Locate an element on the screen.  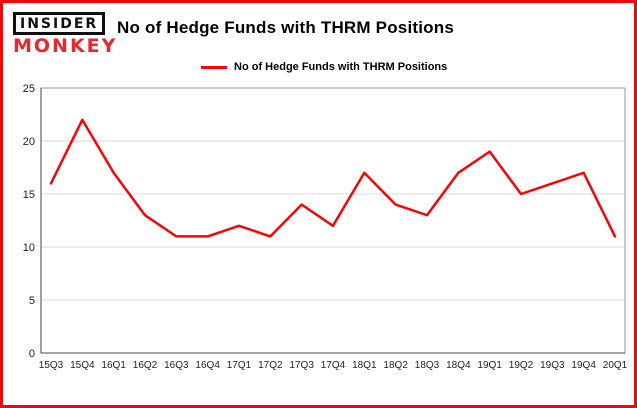
x-axis-tick-label: 16Q4 is located at coordinates (207, 365).